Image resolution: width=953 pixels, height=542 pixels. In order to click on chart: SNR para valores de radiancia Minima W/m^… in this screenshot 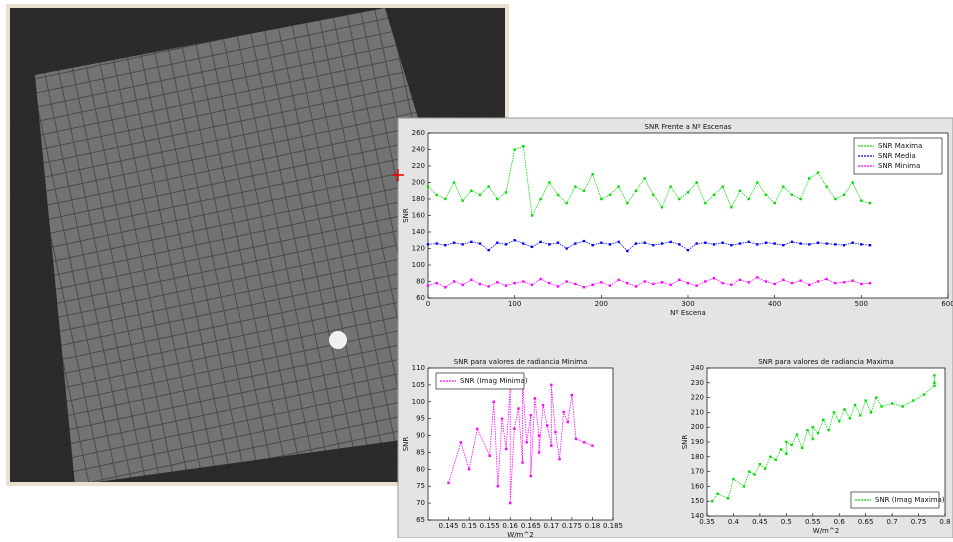, I will do `click(512, 448)`.